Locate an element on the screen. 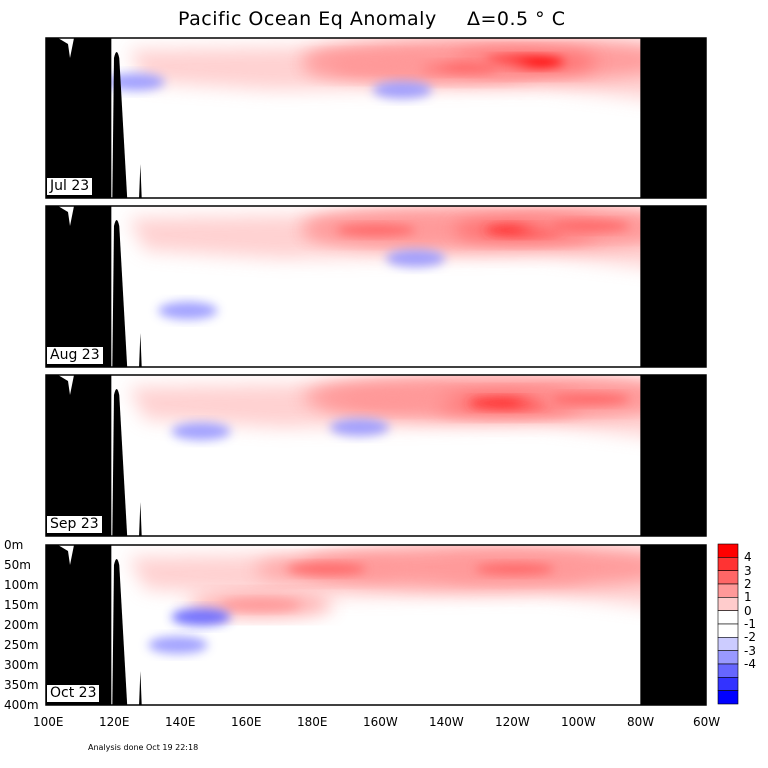 Image resolution: width=768 pixels, height=768 pixels. analysis-footnote: Analysis done Oct 19 22:18 is located at coordinates (143, 747).